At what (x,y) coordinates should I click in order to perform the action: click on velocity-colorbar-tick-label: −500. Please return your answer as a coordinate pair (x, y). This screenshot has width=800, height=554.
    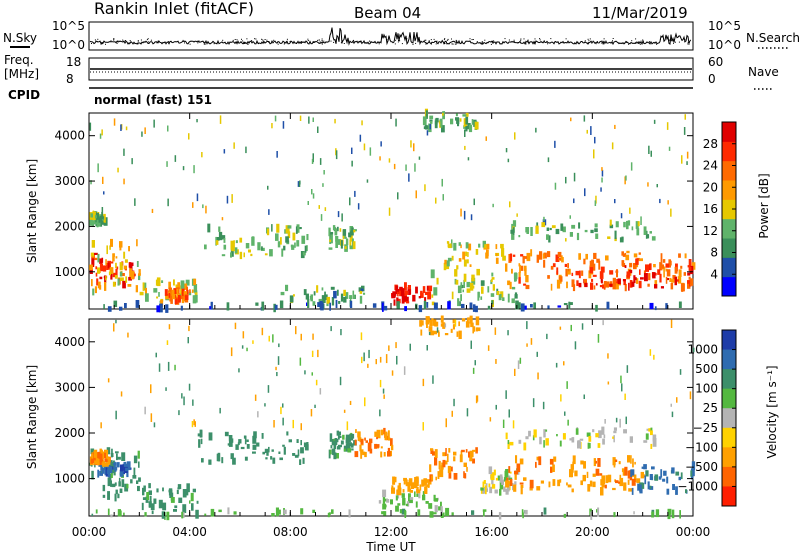
    Looking at the image, I should click on (701, 467).